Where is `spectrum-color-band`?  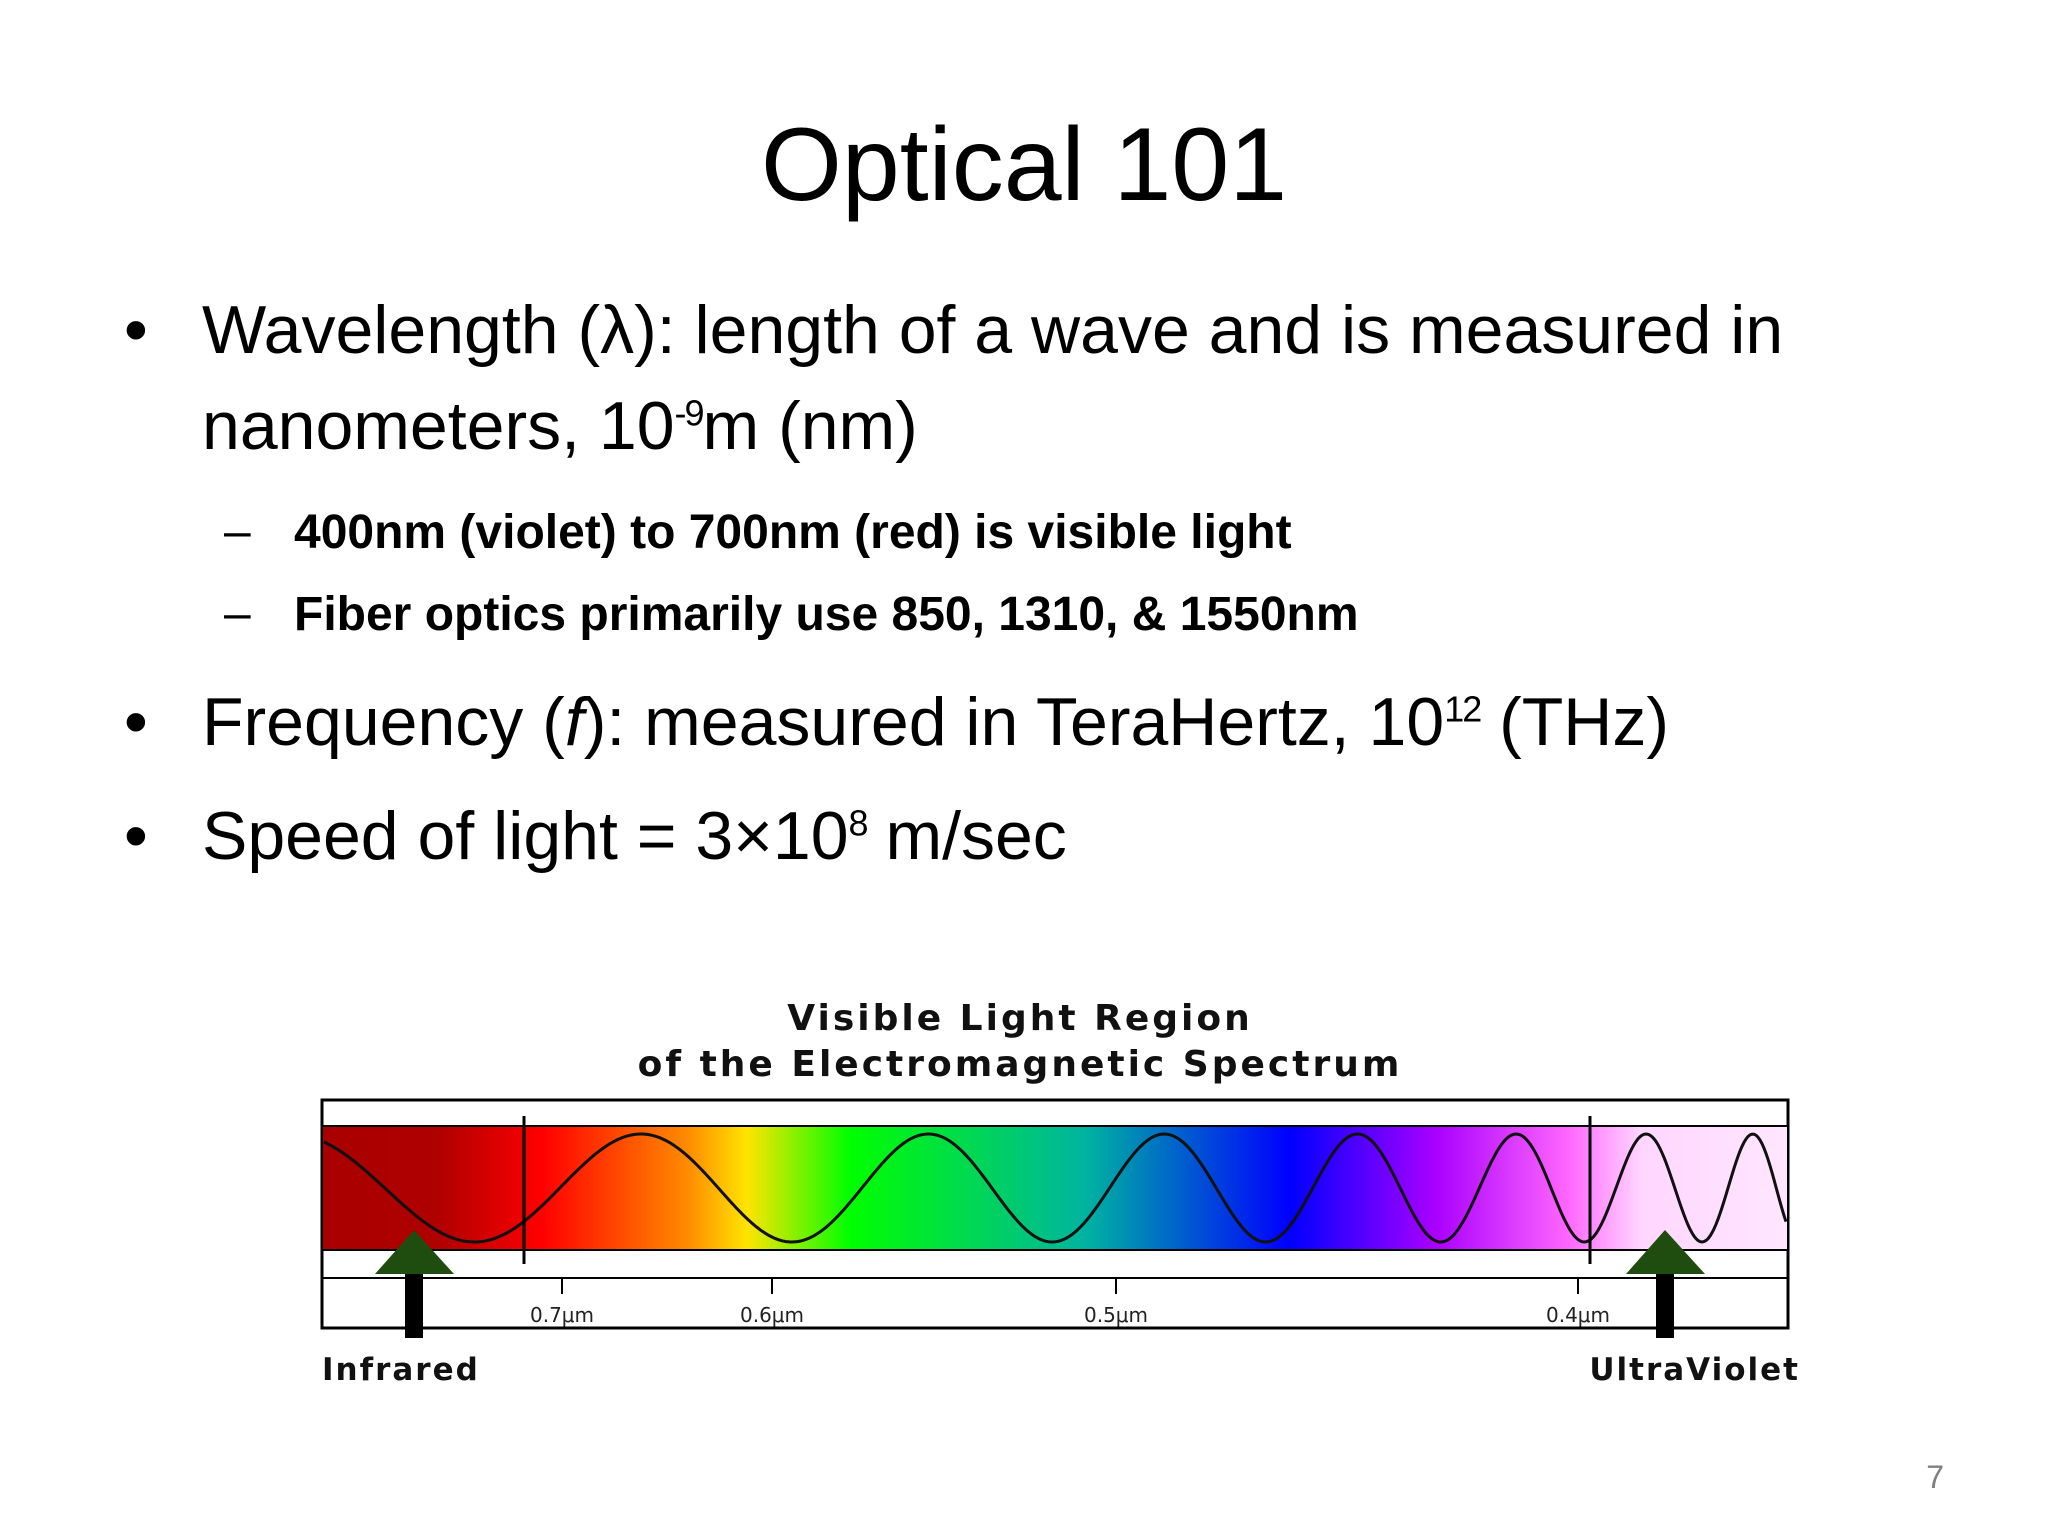 spectrum-color-band is located at coordinates (1055, 1188).